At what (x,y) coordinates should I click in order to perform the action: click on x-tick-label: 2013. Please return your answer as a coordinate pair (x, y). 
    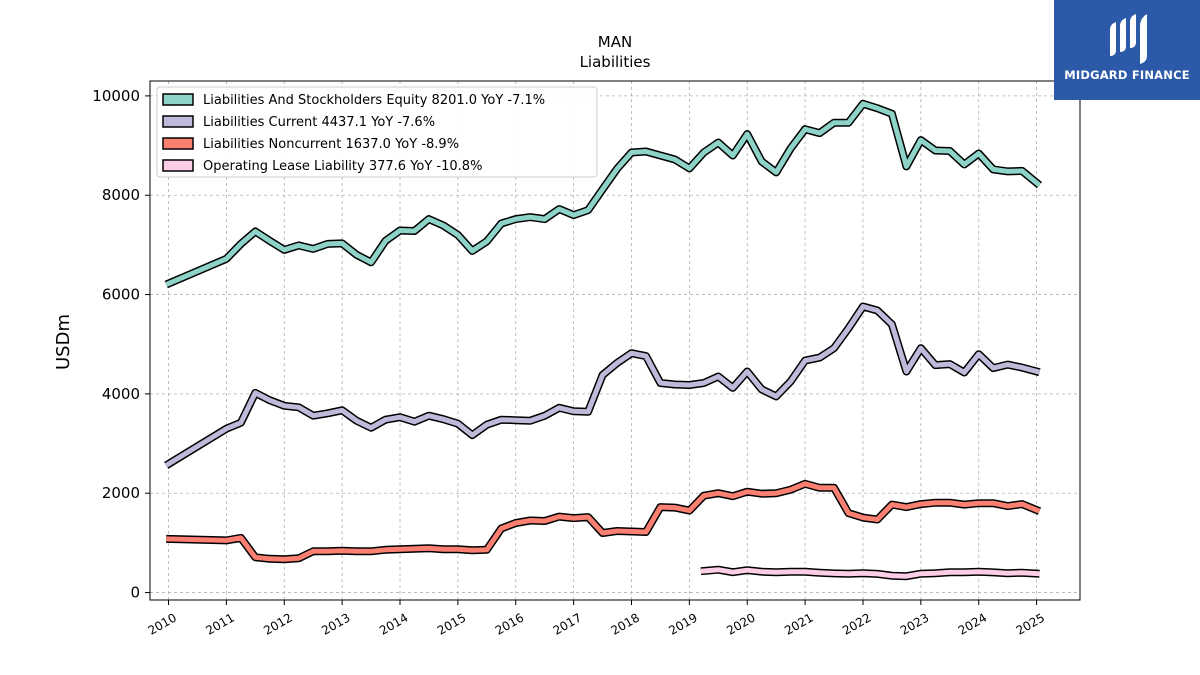
    Looking at the image, I should click on (335, 623).